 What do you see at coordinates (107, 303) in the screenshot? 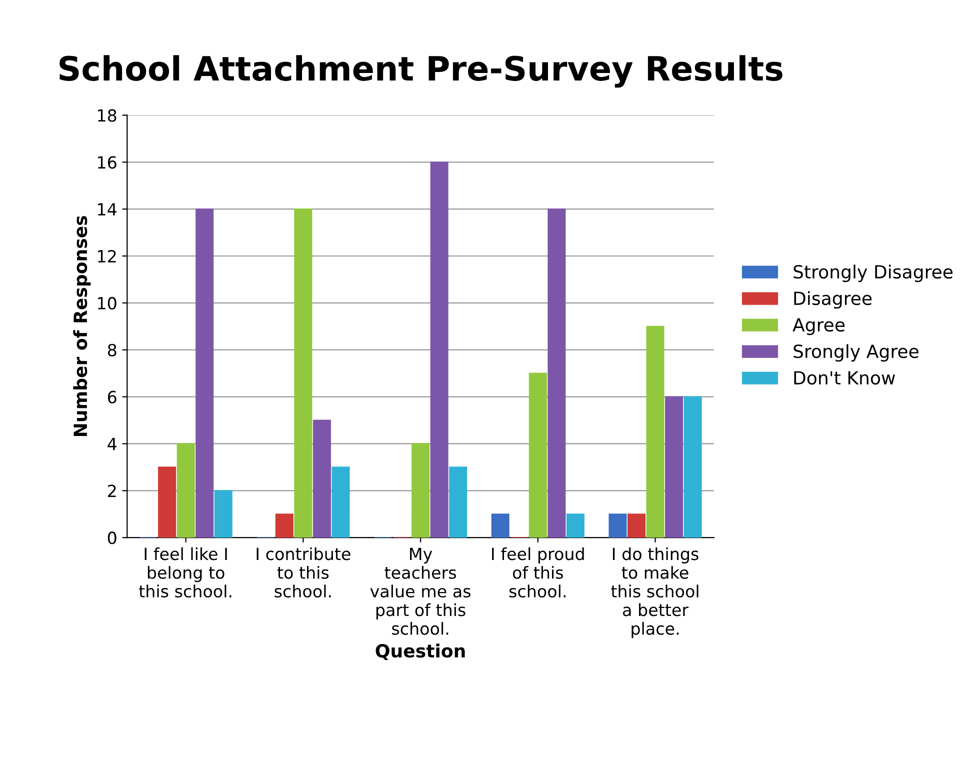
I see `y-tick-label: 10` at bounding box center [107, 303].